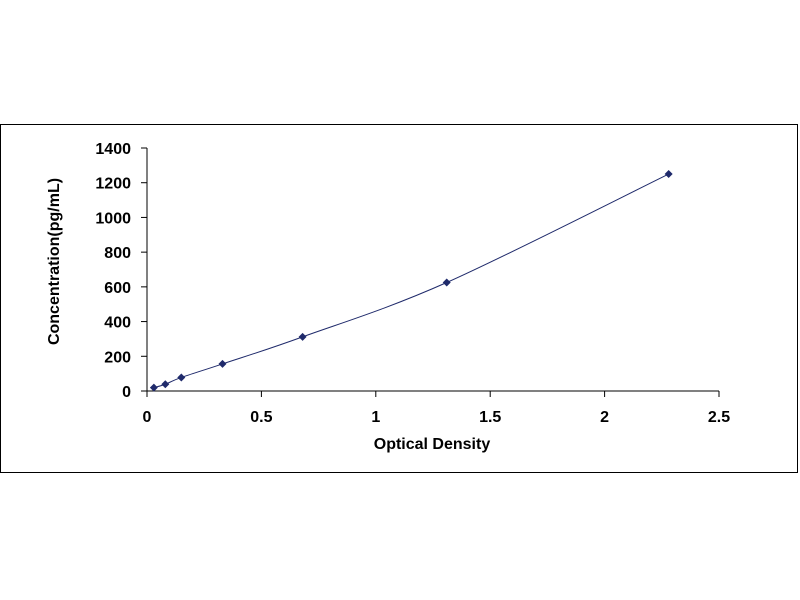  What do you see at coordinates (121, 271) in the screenshot?
I see `y-ticks: 0 200 400 600 800 1000 1200 1400` at bounding box center [121, 271].